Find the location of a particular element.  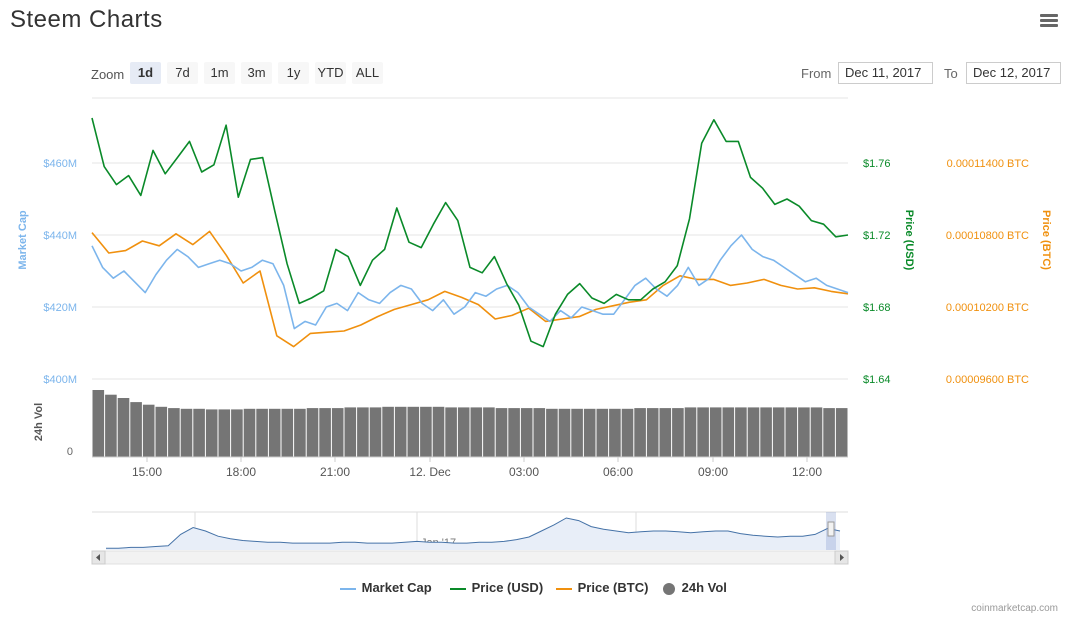

navigator: Jul '16Jan '17Jul '17 is located at coordinates (470, 538).